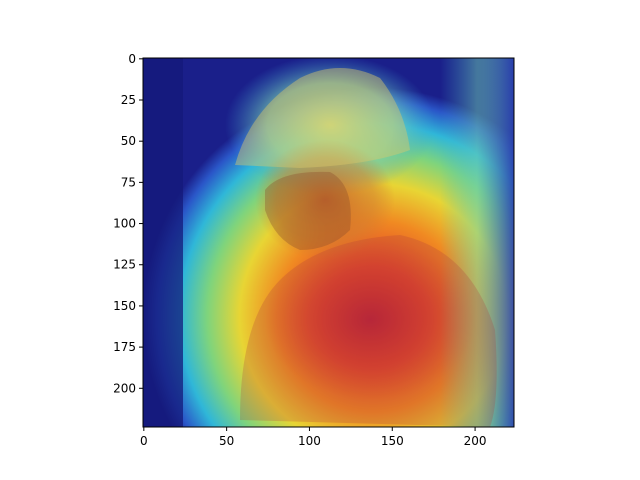  What do you see at coordinates (124, 265) in the screenshot?
I see `y-tick-label: 125` at bounding box center [124, 265].